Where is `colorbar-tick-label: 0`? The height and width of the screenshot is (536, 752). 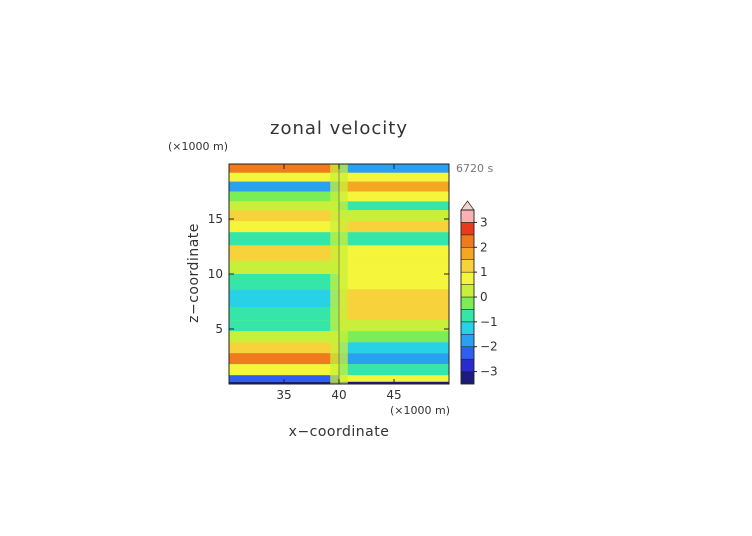
colorbar-tick-label: 0 is located at coordinates (484, 297).